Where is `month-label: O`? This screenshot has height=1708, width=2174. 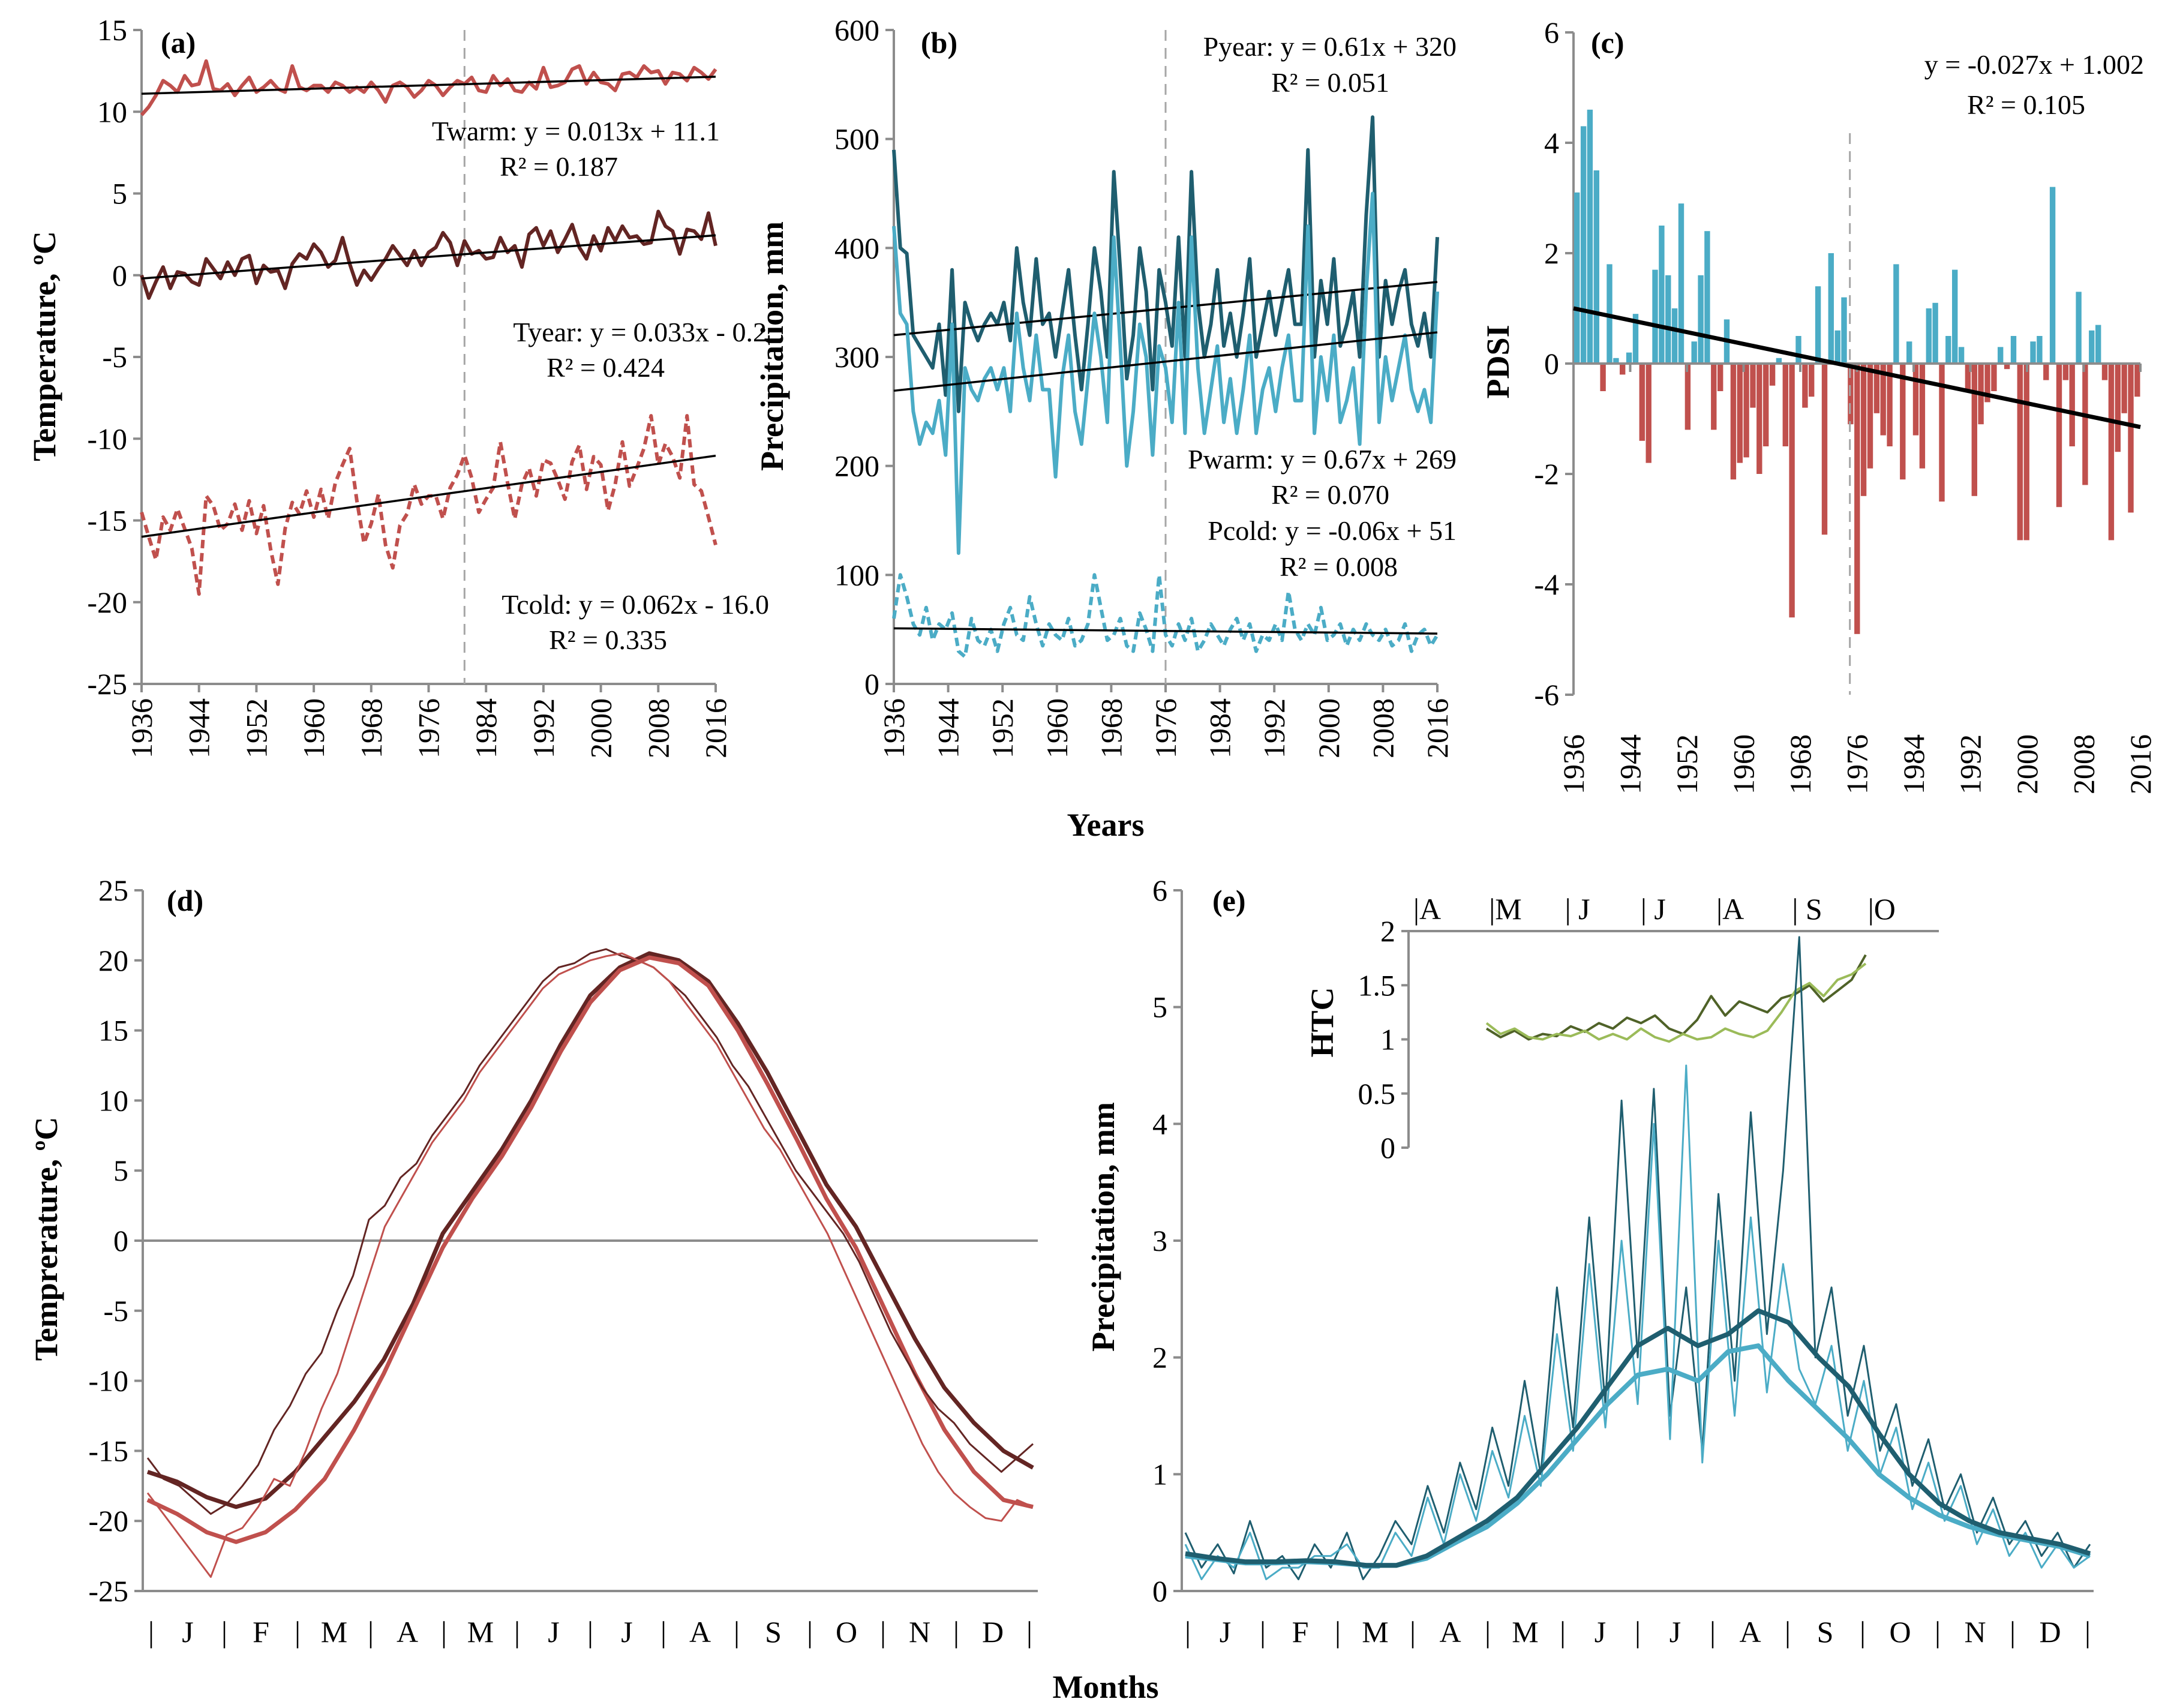 month-label: O is located at coordinates (1900, 1632).